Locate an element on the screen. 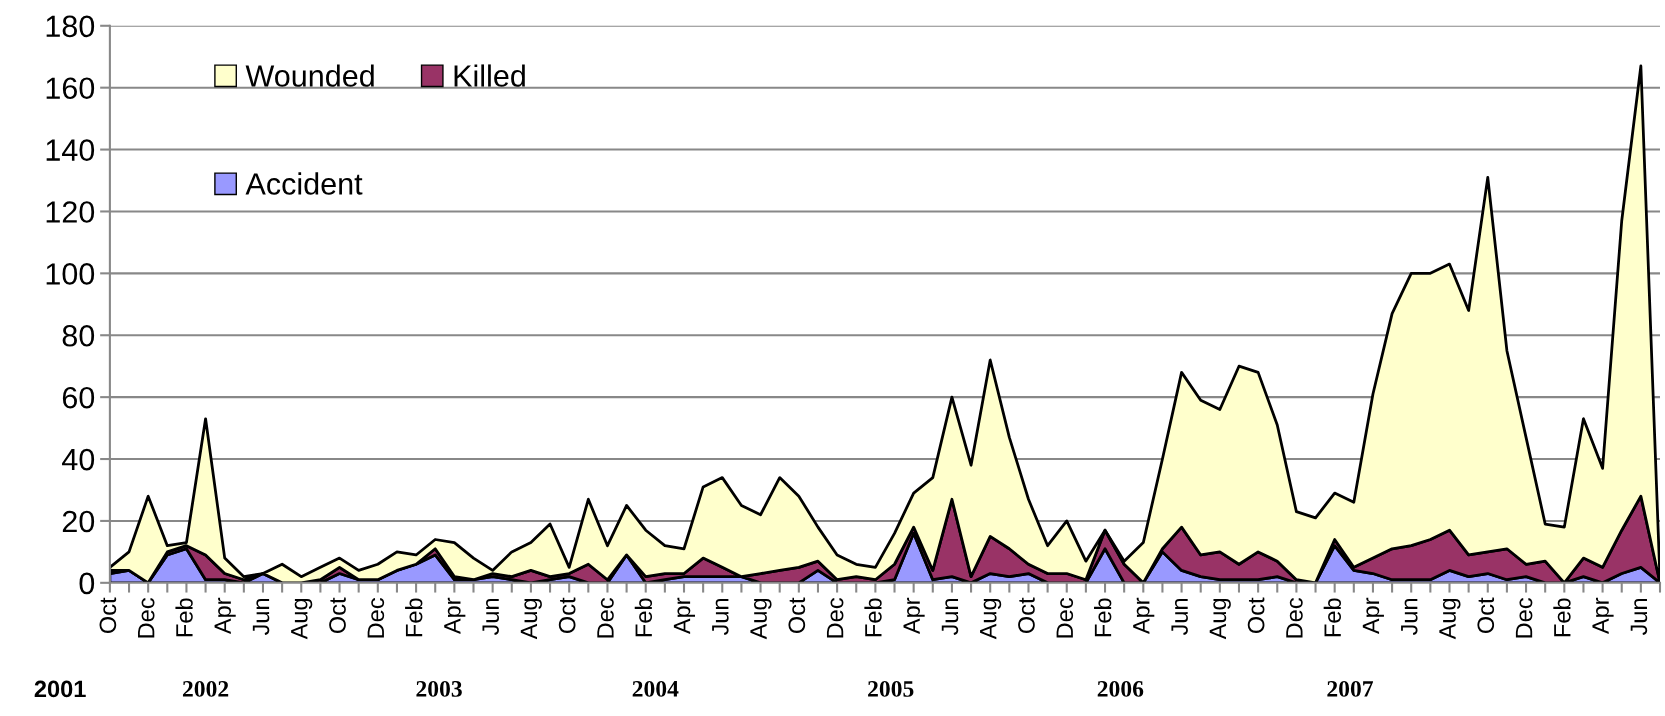  y-tick-label: 80 is located at coordinates (78, 335).